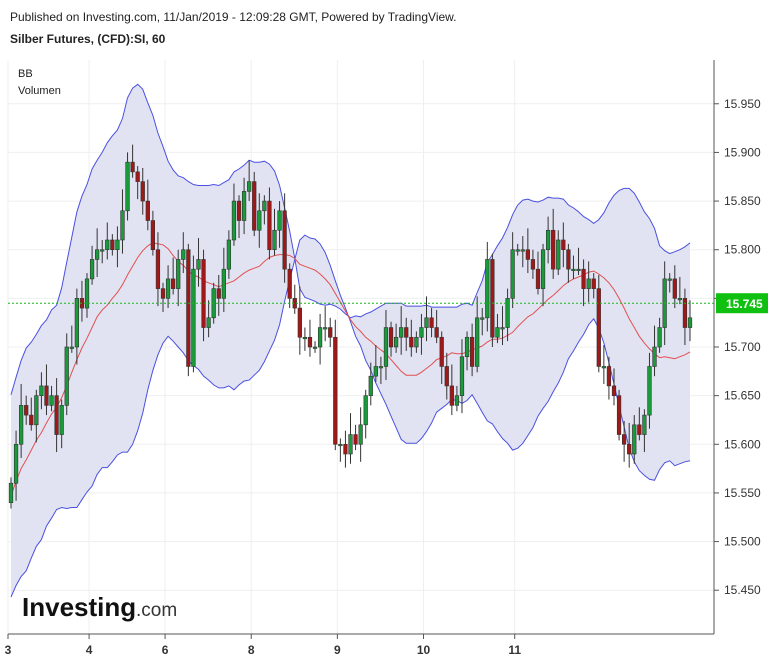  Describe the element at coordinates (742, 493) in the screenshot. I see `y-tick-label: 15.550` at that location.